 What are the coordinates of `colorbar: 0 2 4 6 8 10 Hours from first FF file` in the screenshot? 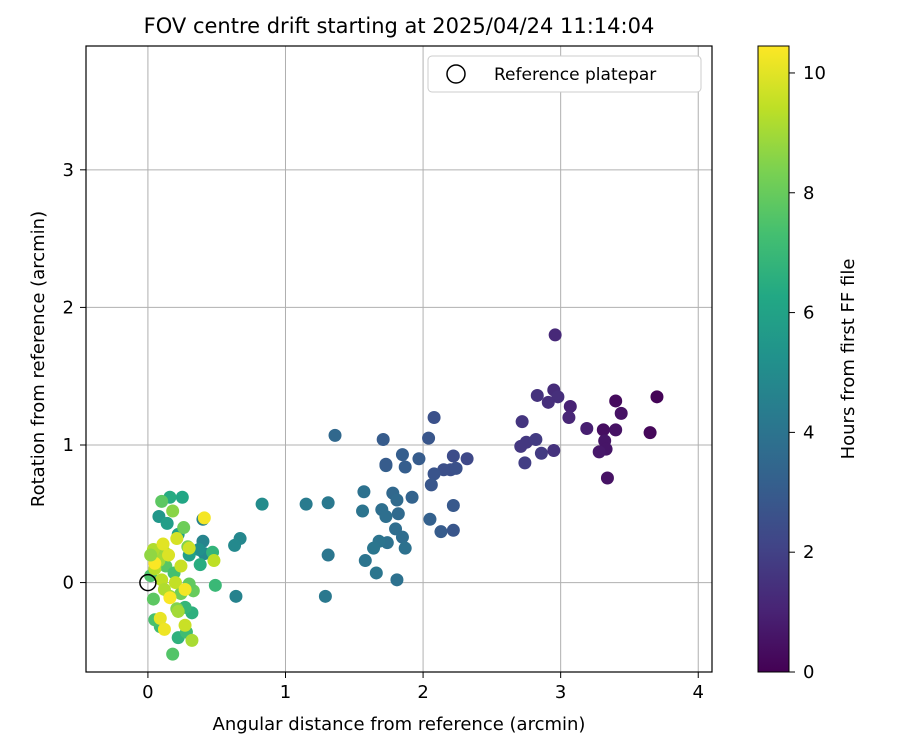 It's located at (808, 364).